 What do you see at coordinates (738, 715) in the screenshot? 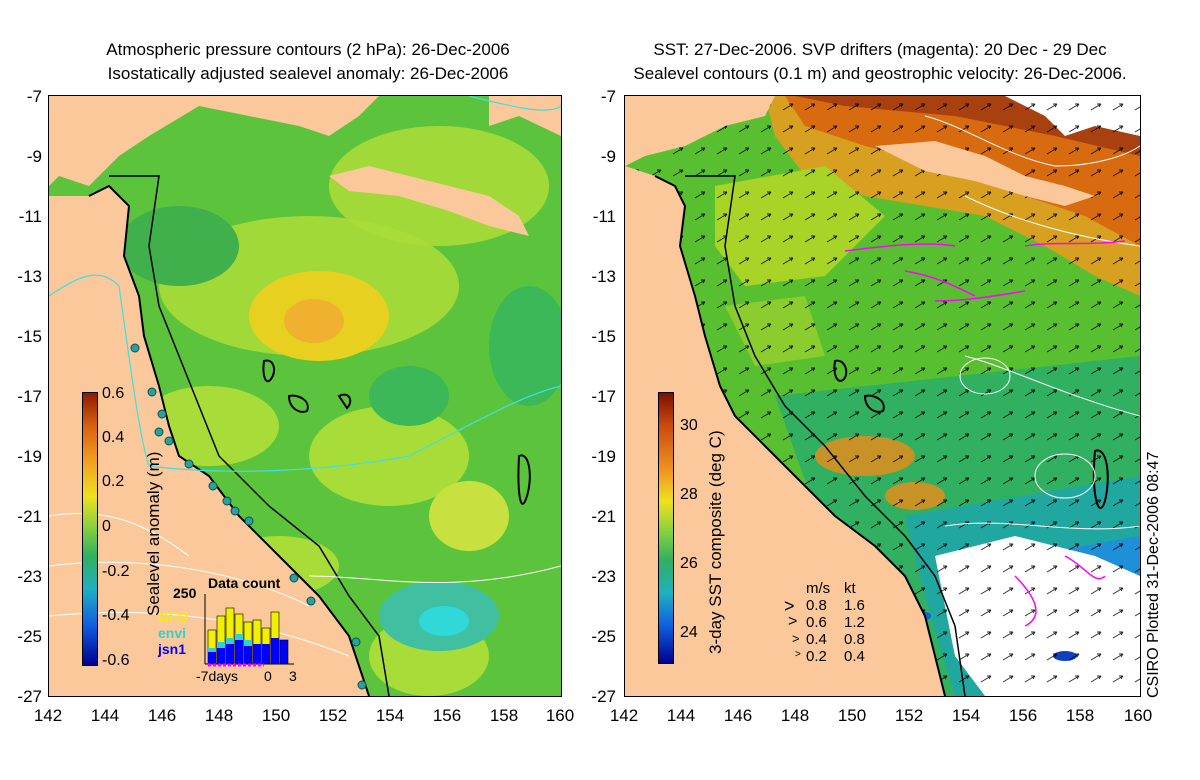
I see `right-lon-tick: 146` at bounding box center [738, 715].